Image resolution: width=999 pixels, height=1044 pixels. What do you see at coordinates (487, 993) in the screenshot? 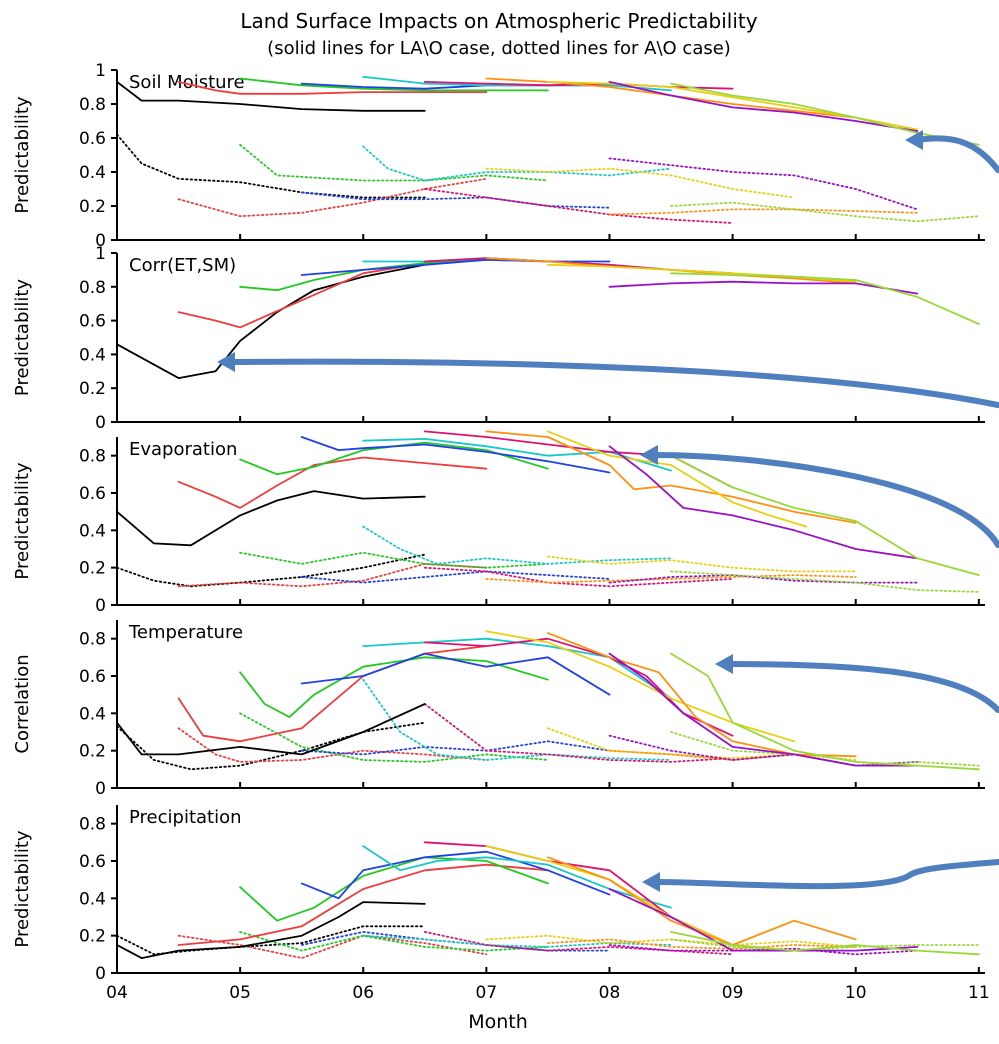
I see `x-tick-label: 07` at bounding box center [487, 993].